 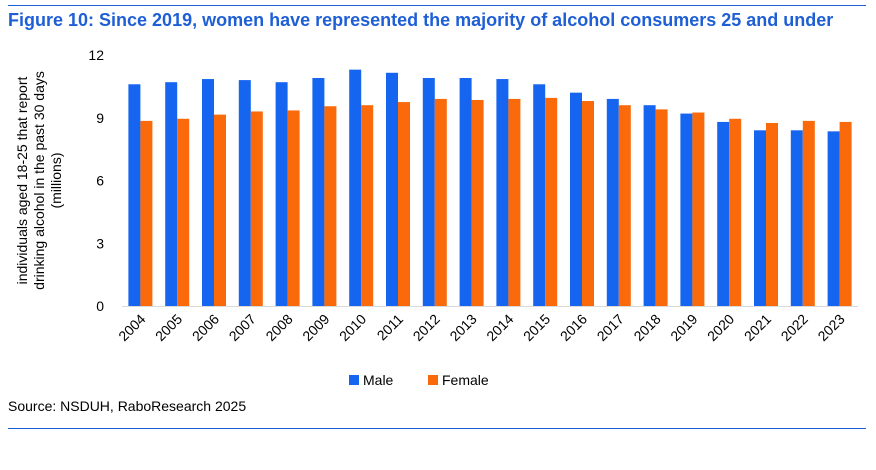 What do you see at coordinates (683, 327) in the screenshot?
I see `x-tick-label: 2019` at bounding box center [683, 327].